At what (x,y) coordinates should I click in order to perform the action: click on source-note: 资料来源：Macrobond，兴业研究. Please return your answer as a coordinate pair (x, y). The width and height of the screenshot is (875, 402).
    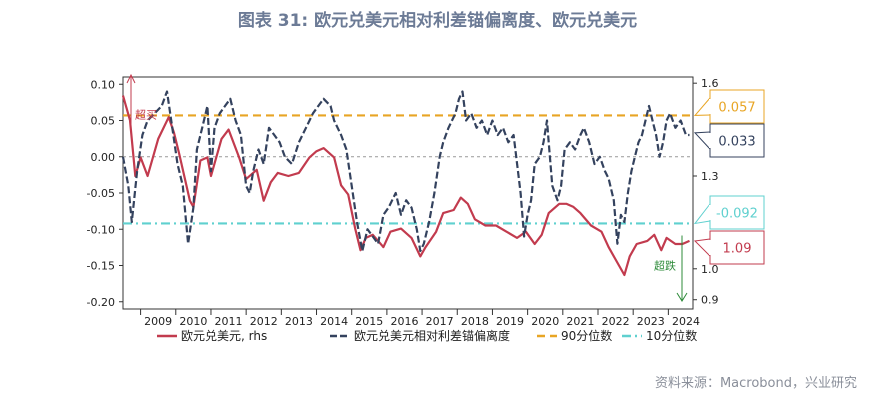
    Looking at the image, I should click on (755, 383).